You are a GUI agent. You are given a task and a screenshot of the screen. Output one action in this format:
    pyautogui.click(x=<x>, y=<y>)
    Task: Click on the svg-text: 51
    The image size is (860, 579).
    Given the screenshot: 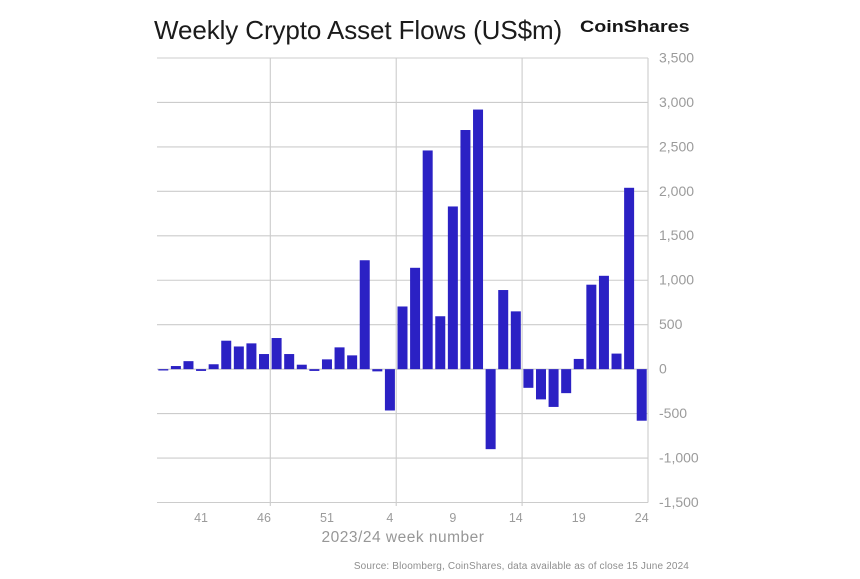 What is the action you would take?
    pyautogui.click(x=327, y=518)
    